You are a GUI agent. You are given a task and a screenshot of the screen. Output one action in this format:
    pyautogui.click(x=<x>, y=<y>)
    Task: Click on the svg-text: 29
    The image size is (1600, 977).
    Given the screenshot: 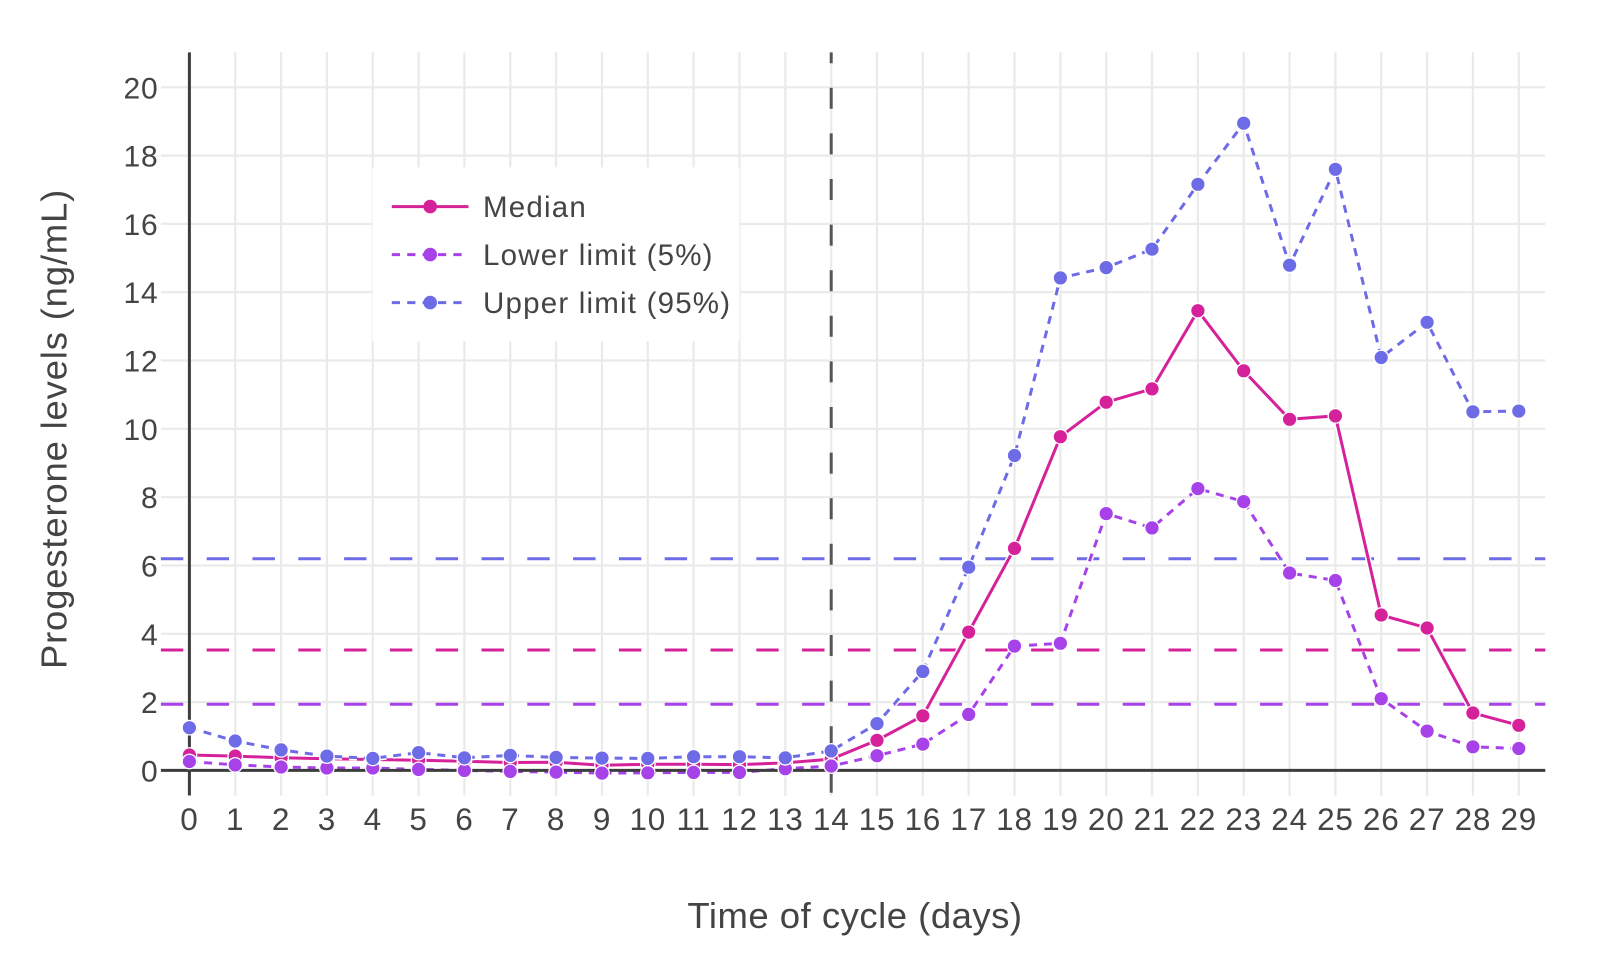 What is the action you would take?
    pyautogui.click(x=1518, y=819)
    